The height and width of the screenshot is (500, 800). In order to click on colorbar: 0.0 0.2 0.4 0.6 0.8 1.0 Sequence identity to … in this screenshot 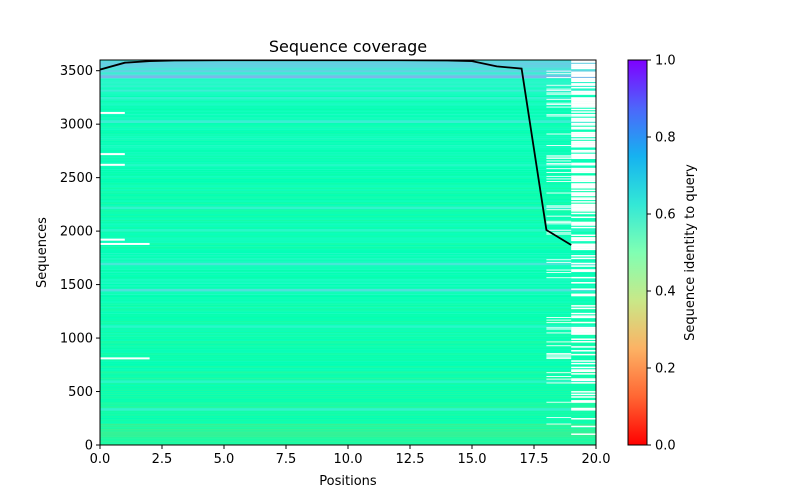, I will do `click(662, 254)`.